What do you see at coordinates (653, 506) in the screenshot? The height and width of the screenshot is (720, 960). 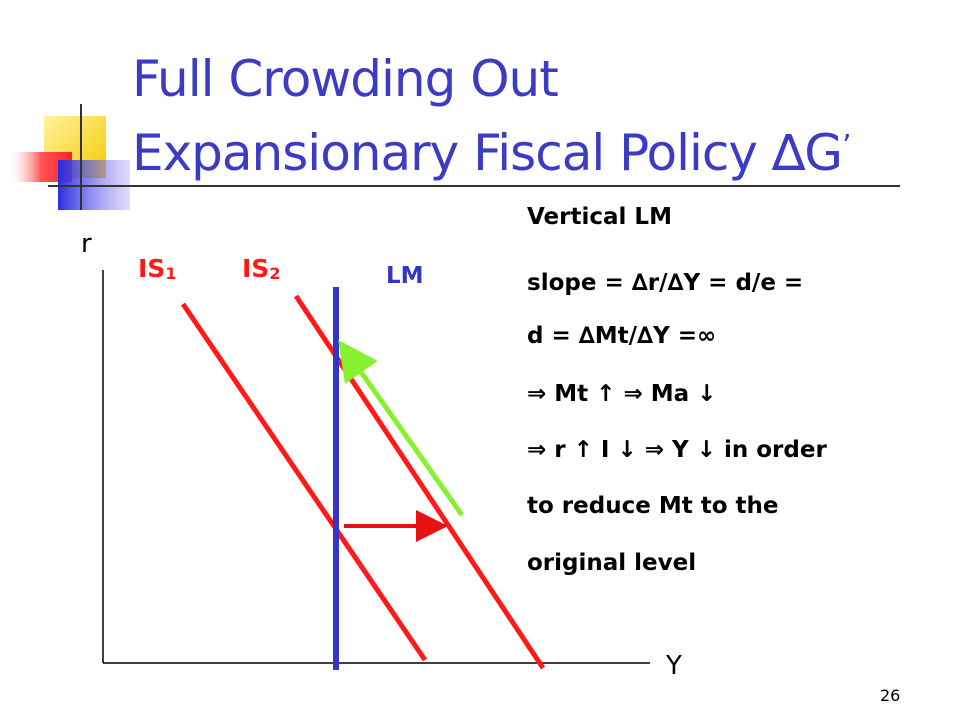 I see `note-line-6: to reduce Mt to the` at bounding box center [653, 506].